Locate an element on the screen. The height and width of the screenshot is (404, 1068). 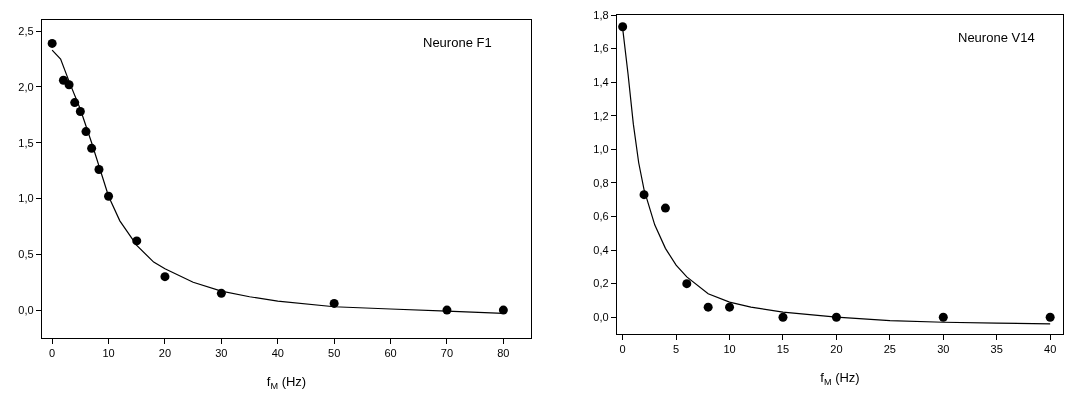
y-tick-label: 0,2 is located at coordinates (601, 283).